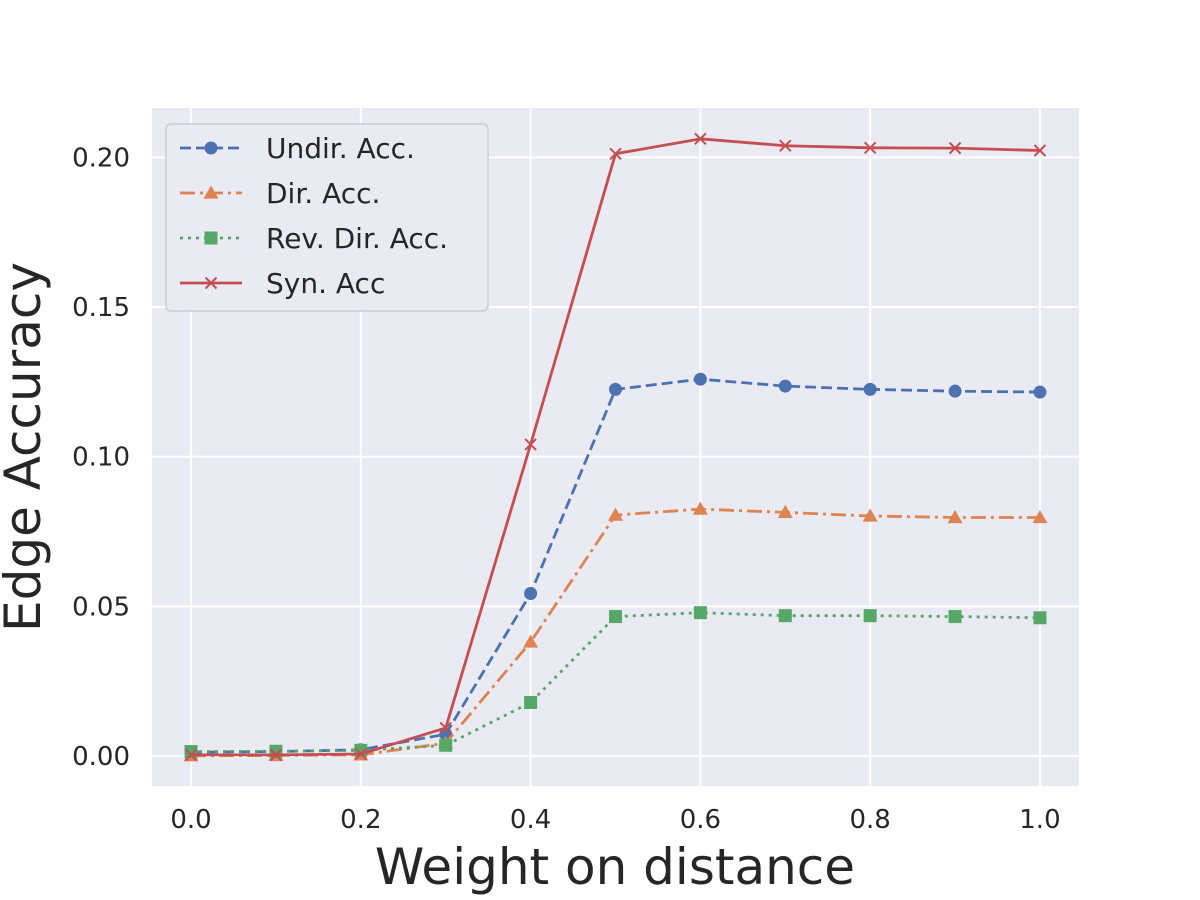 This screenshot has height=900, width=1200. What do you see at coordinates (323, 193) in the screenshot?
I see `legend-label: Dir. Acc.` at bounding box center [323, 193].